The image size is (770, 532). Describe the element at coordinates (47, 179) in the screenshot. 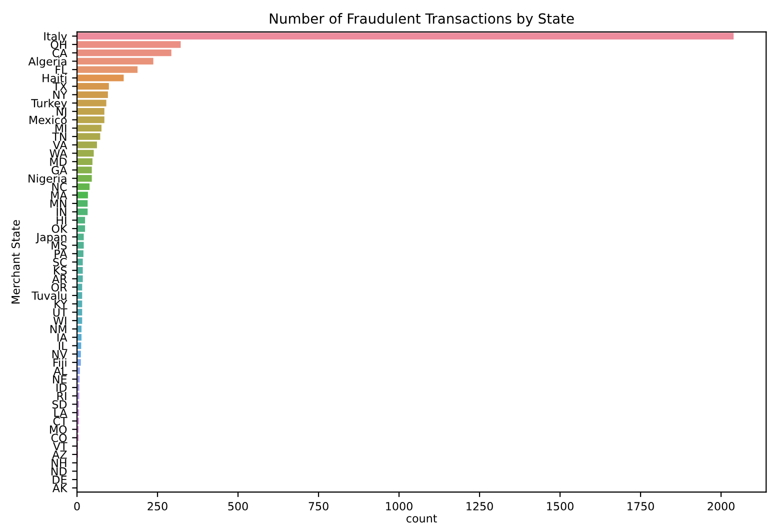

I see `y-tick-label: Nigeria` at that location.